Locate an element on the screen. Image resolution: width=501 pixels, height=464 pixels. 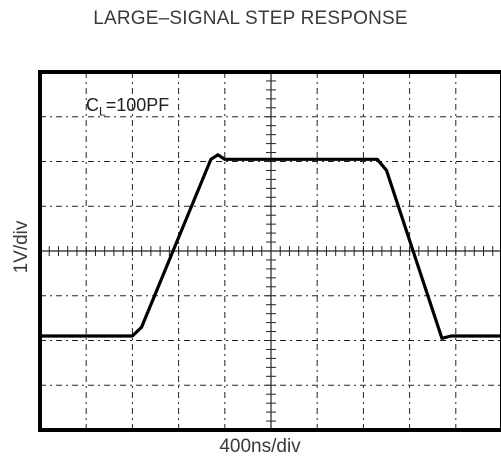
chart-title: LARGE–SIGNAL STEP RESPONSE is located at coordinates (250, 18).